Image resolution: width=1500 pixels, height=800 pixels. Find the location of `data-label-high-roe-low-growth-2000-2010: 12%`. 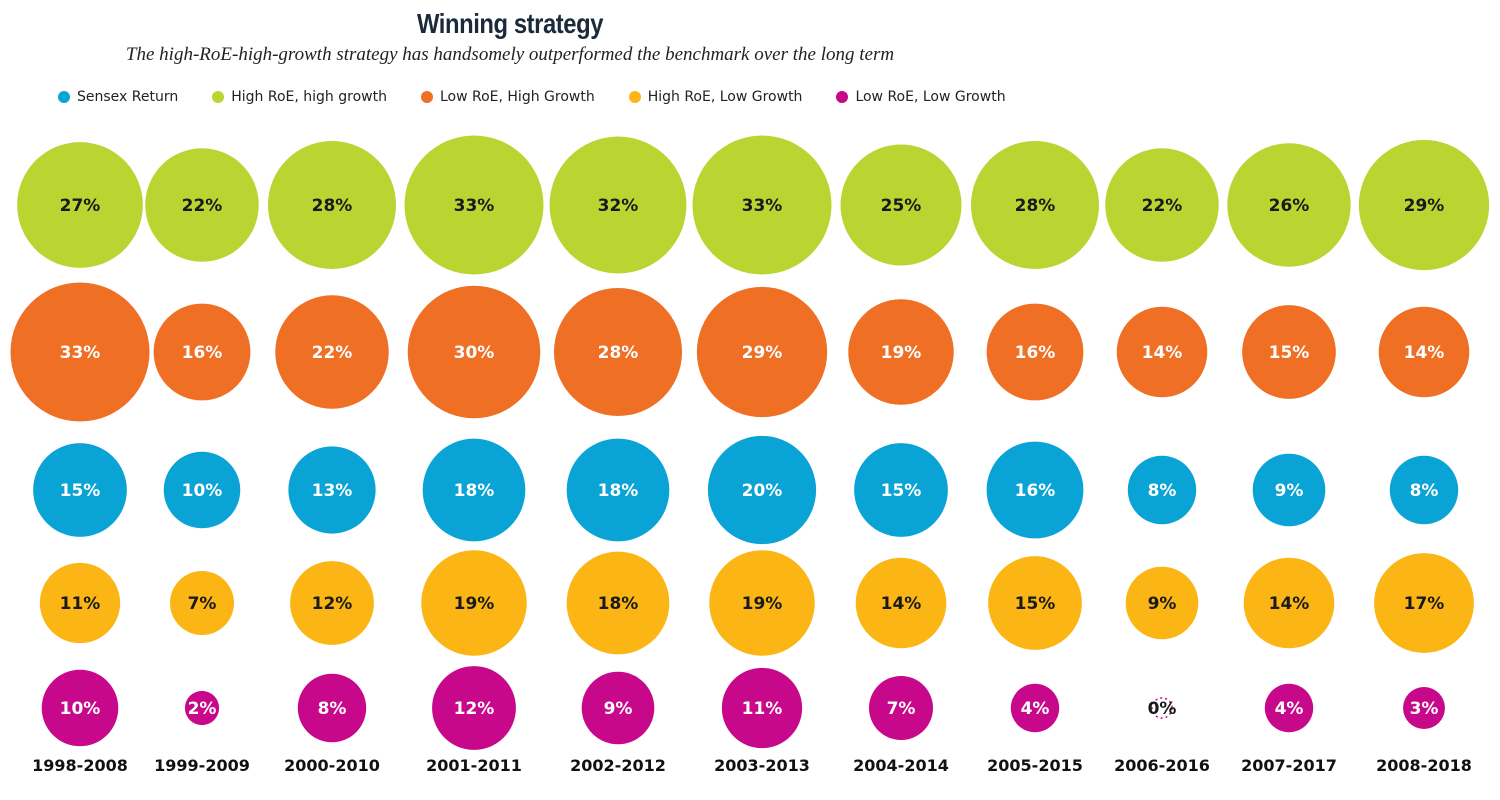

data-label-high-roe-low-growth-2000-2010: 12% is located at coordinates (332, 604).